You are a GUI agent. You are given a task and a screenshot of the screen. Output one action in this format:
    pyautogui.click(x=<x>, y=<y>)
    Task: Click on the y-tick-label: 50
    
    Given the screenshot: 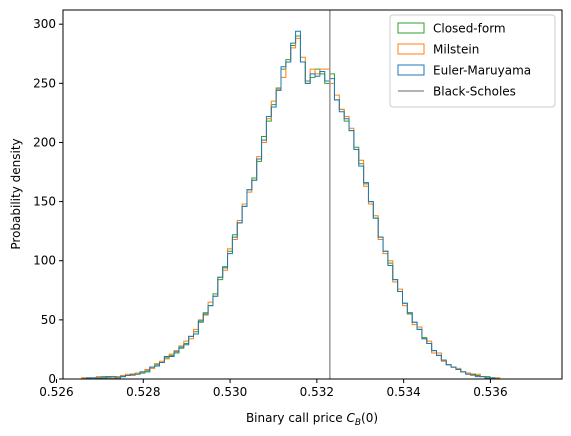 What is the action you would take?
    pyautogui.click(x=48, y=320)
    